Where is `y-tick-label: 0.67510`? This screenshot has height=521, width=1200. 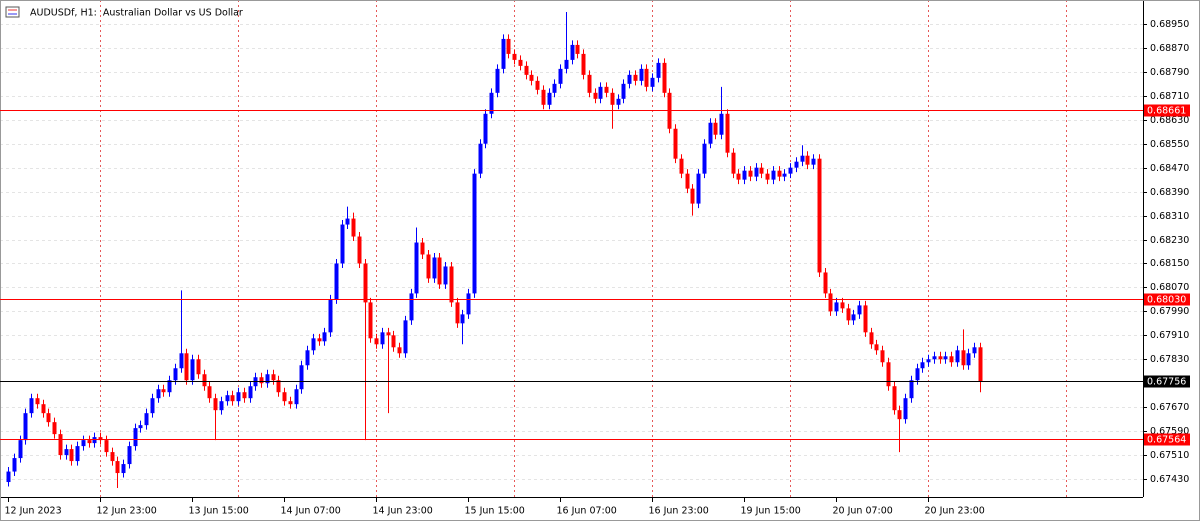 y-tick-label: 0.67510 is located at coordinates (1169, 455).